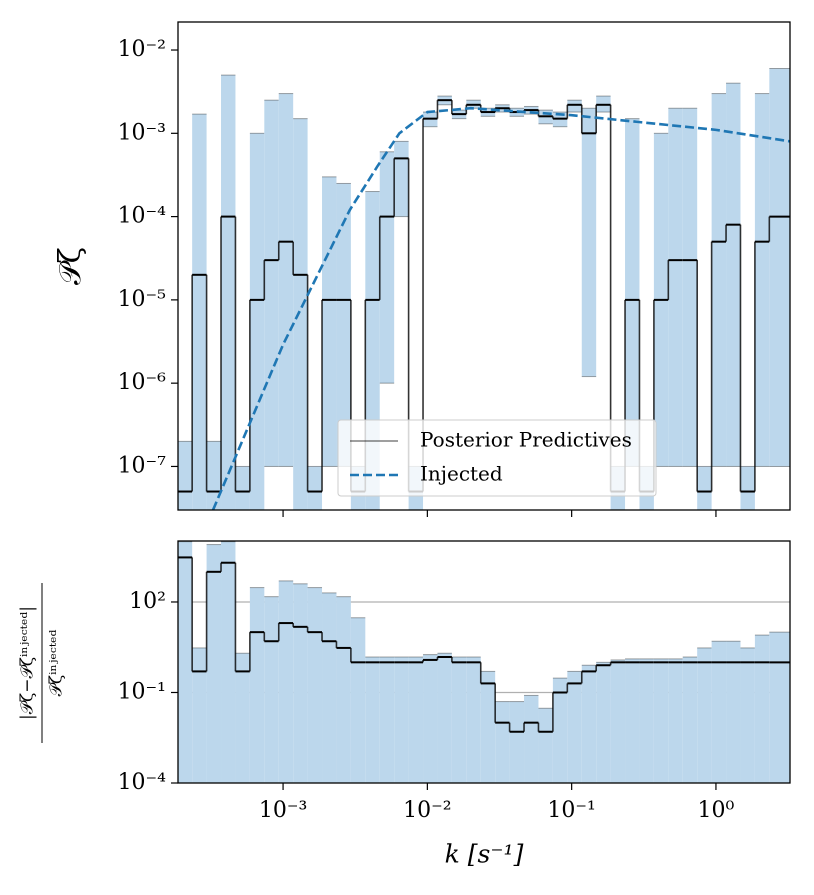 This screenshot has height=895, width=814. I want to click on x-axis-label: k [s⁻¹], so click(484, 854).